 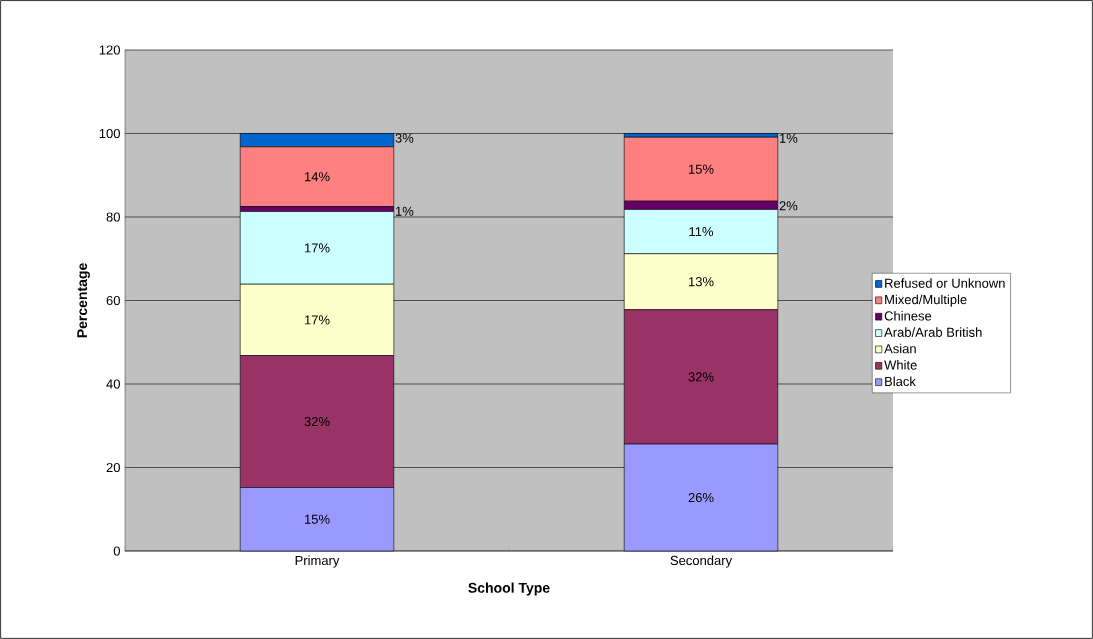 I want to click on legend-label: Arab/Arab British, so click(x=933, y=332).